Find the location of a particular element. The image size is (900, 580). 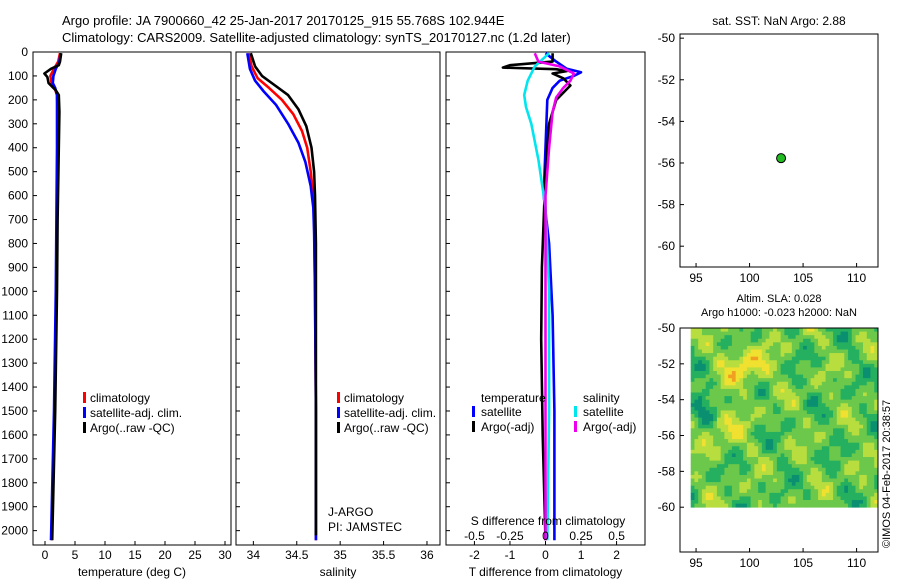

legend-label: Argo(-adj) is located at coordinates (609, 427).